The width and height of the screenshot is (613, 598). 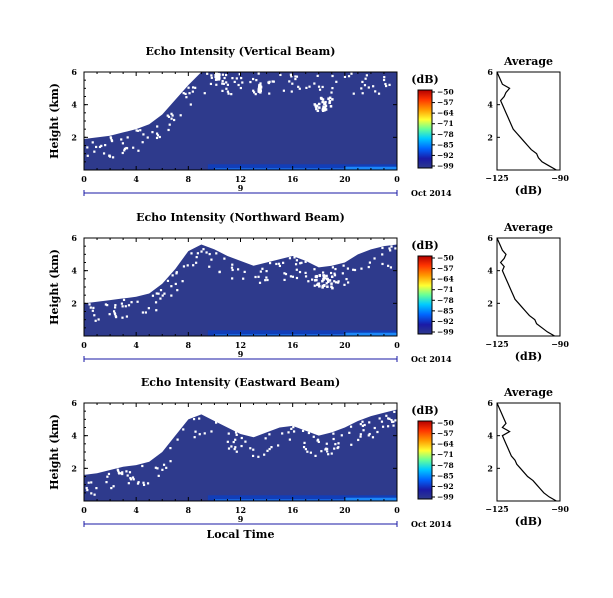 I want to click on date-label: 9, so click(x=241, y=188).